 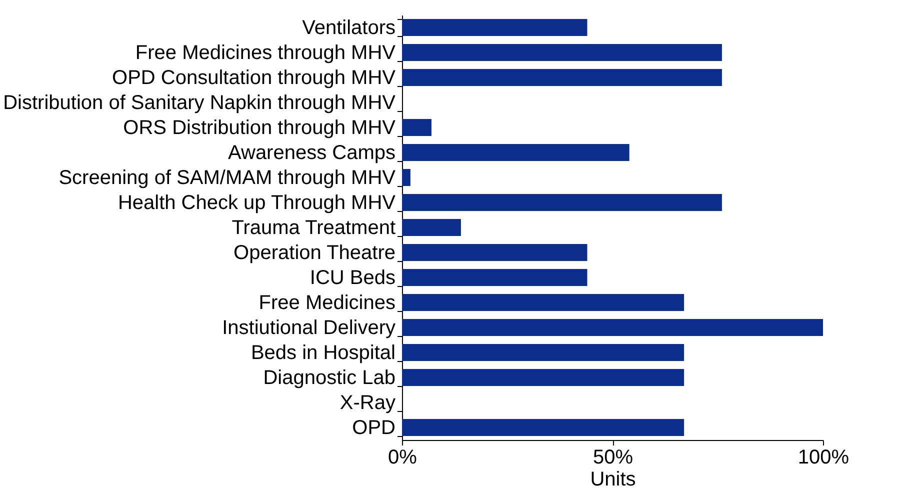 I want to click on y-tick-label: Instiutional Delivery, so click(x=309, y=328).